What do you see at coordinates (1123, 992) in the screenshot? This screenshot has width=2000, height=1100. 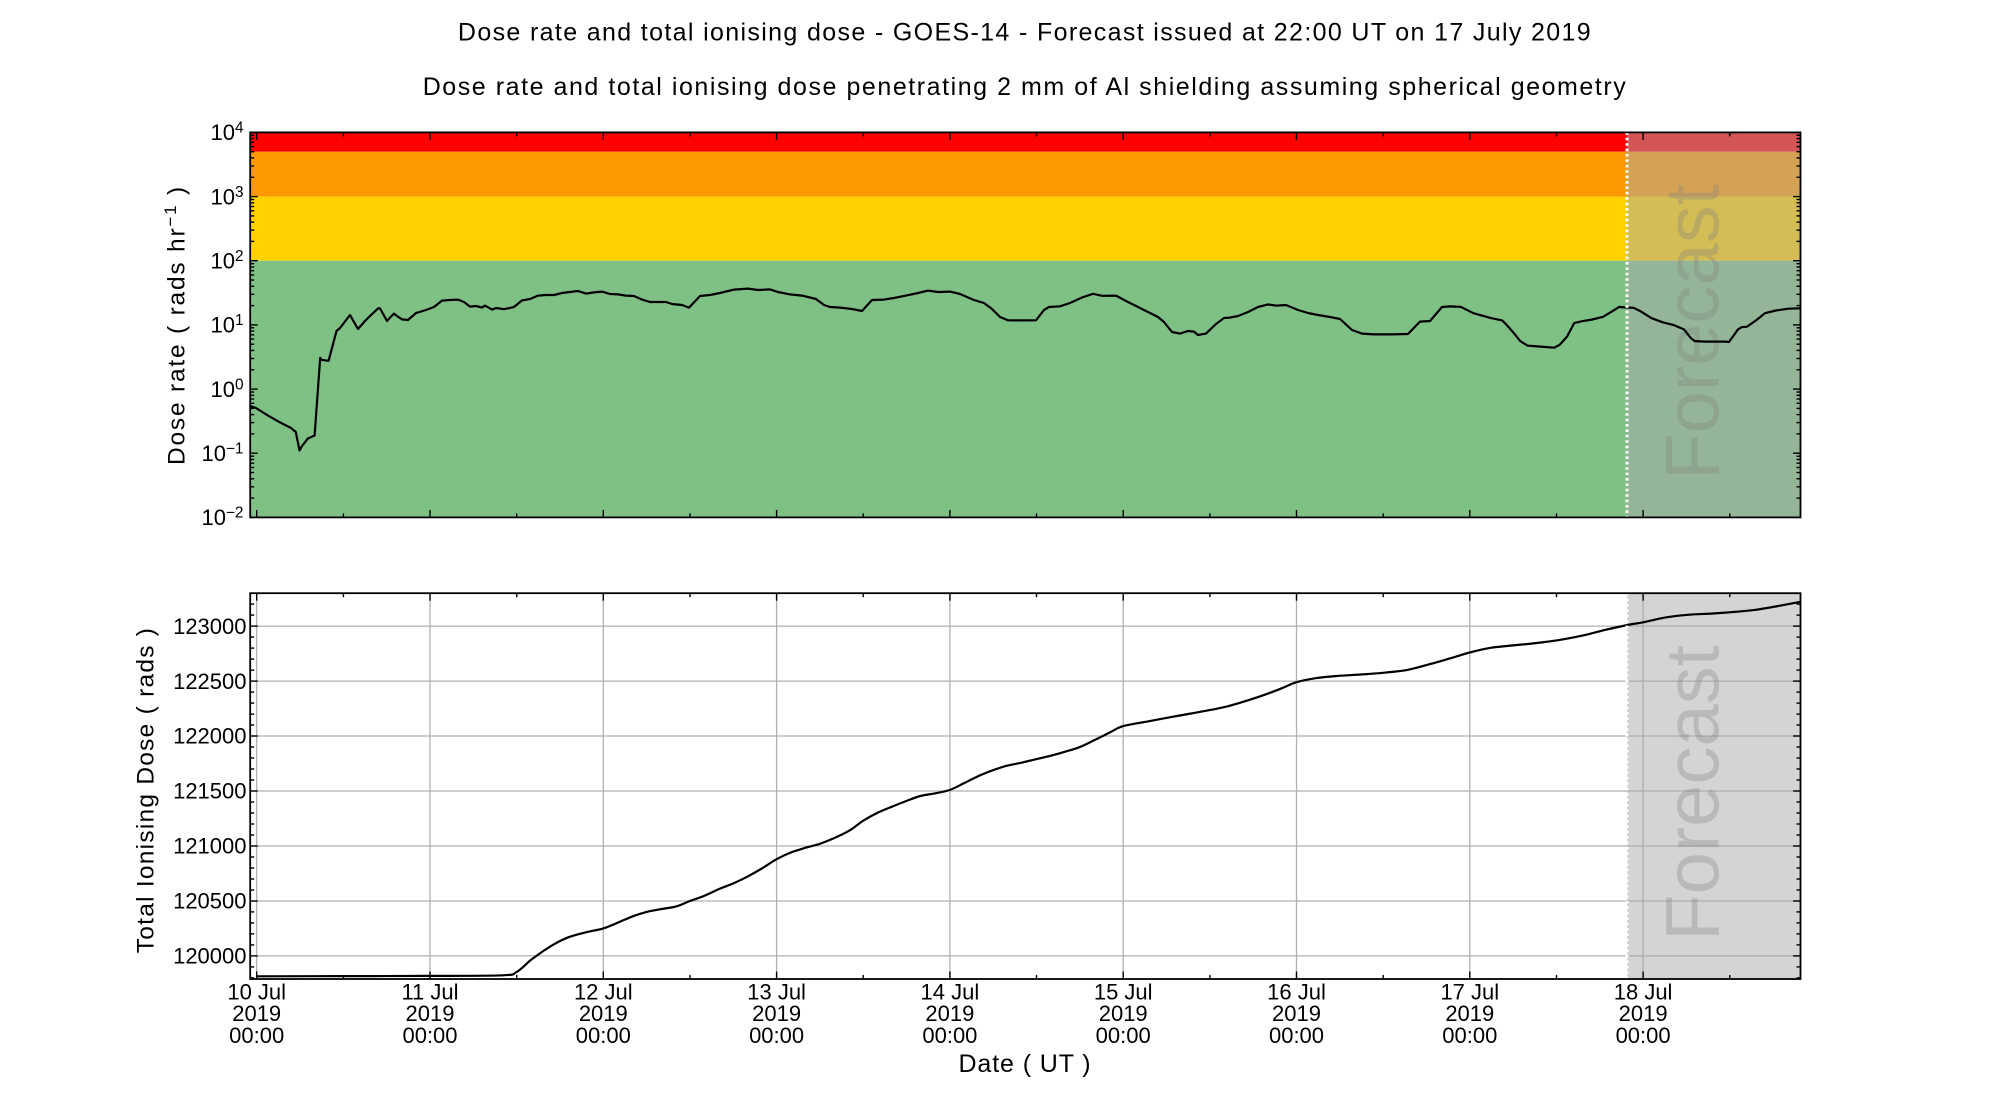 I see `svg-text: 15 Jul` at bounding box center [1123, 992].